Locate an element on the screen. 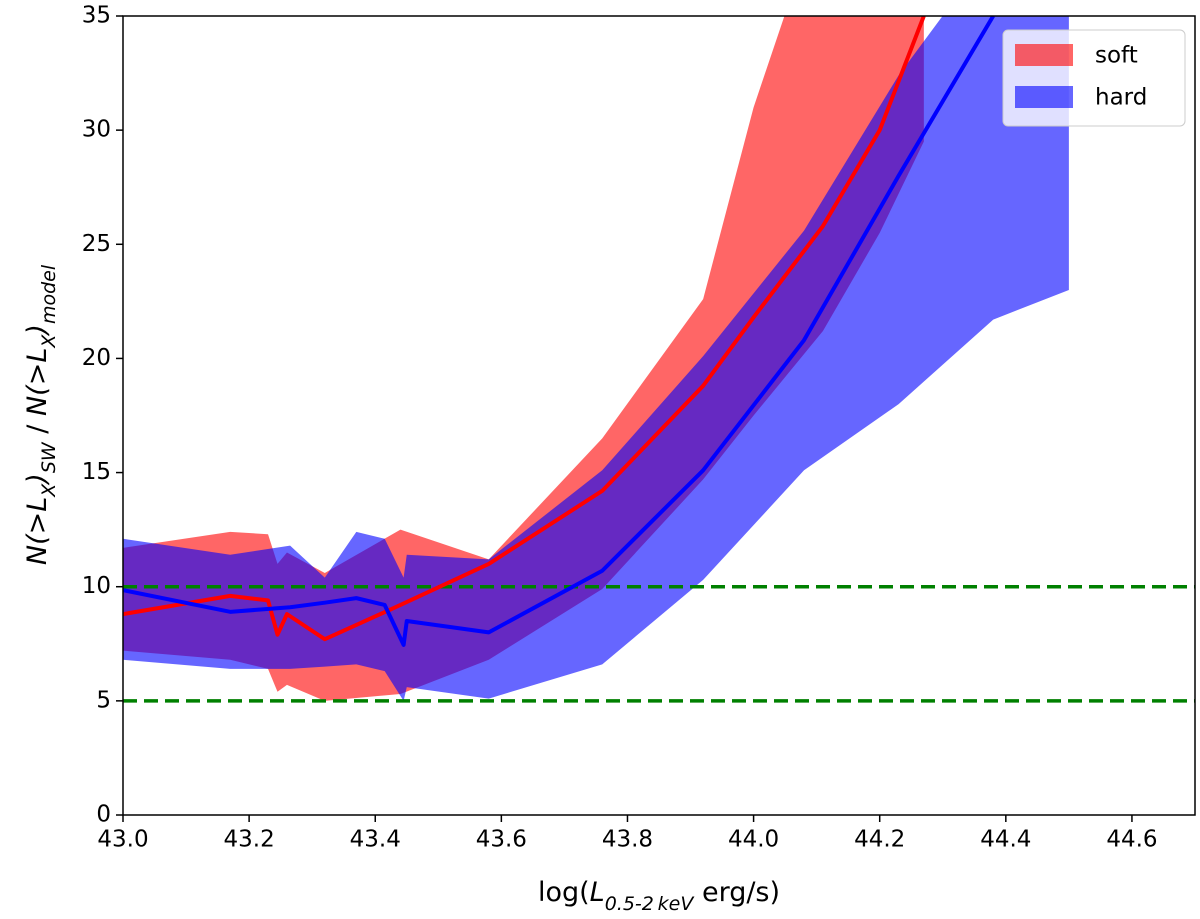 Image resolution: width=1200 pixels, height=919 pixels. y-tick-label: 20 is located at coordinates (96, 358).